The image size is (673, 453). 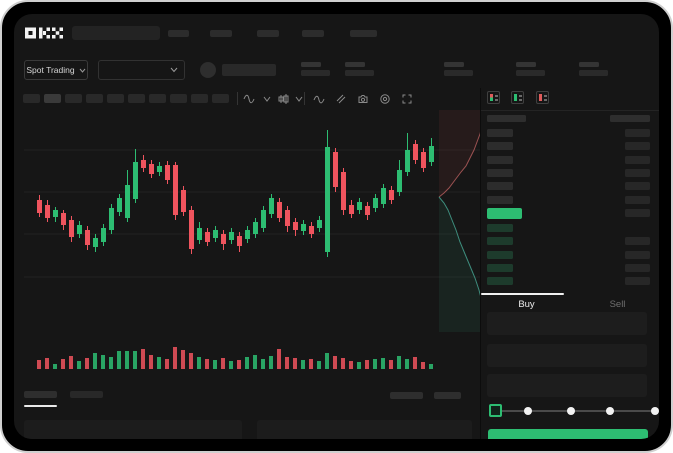 I want to click on orderbook-amount-header, so click(x=630, y=118).